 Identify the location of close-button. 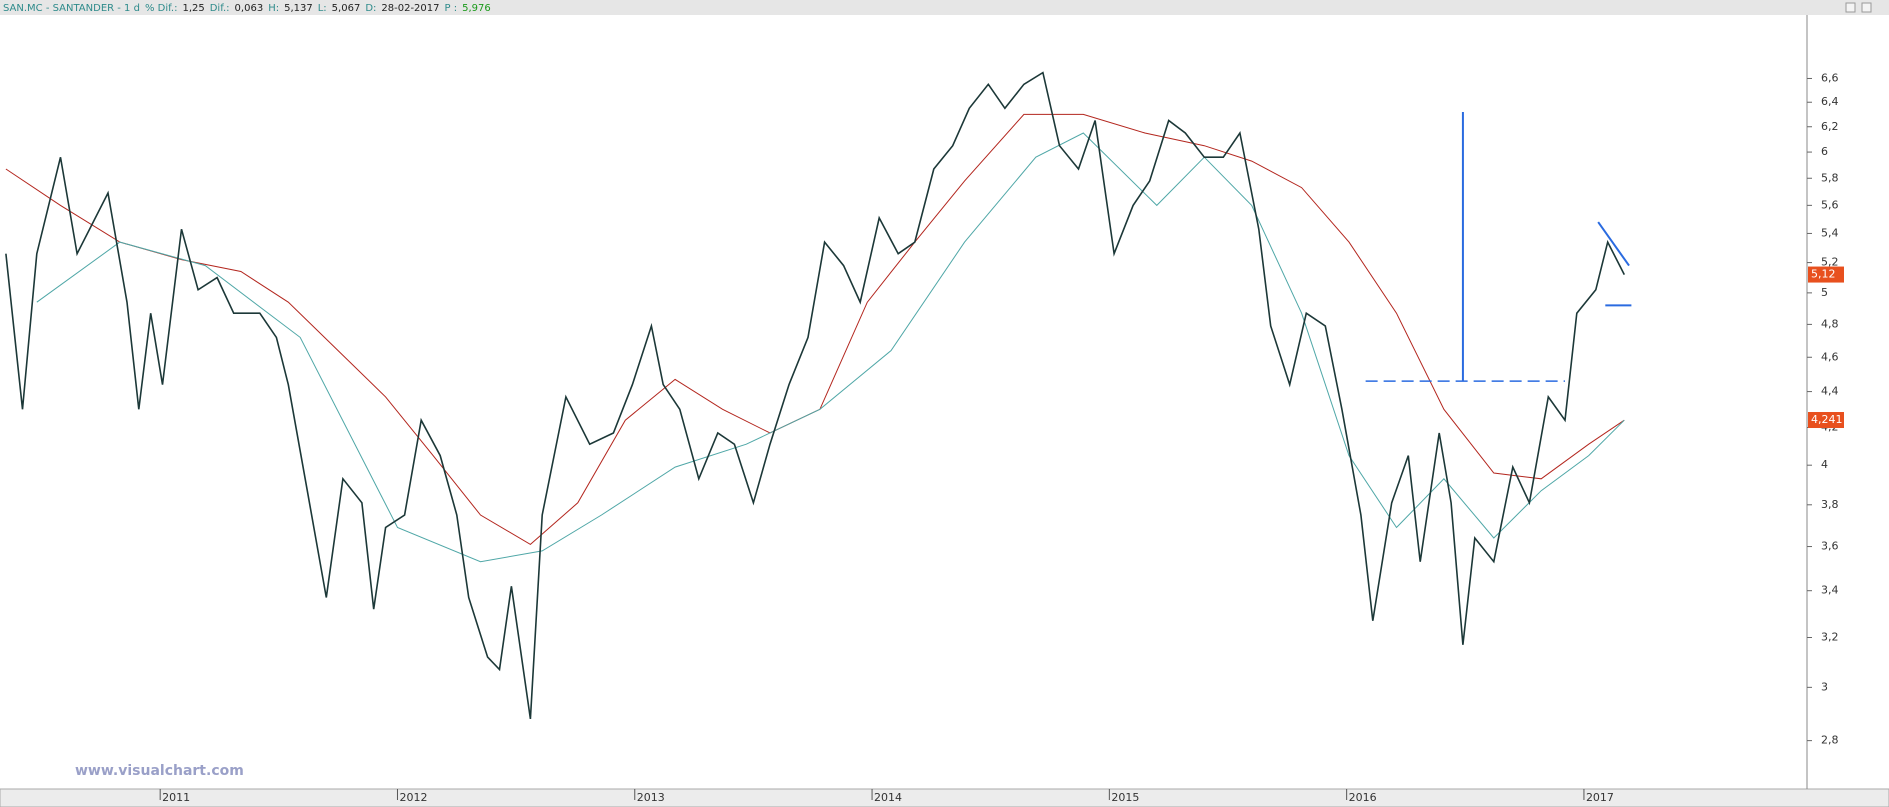
(1866, 7).